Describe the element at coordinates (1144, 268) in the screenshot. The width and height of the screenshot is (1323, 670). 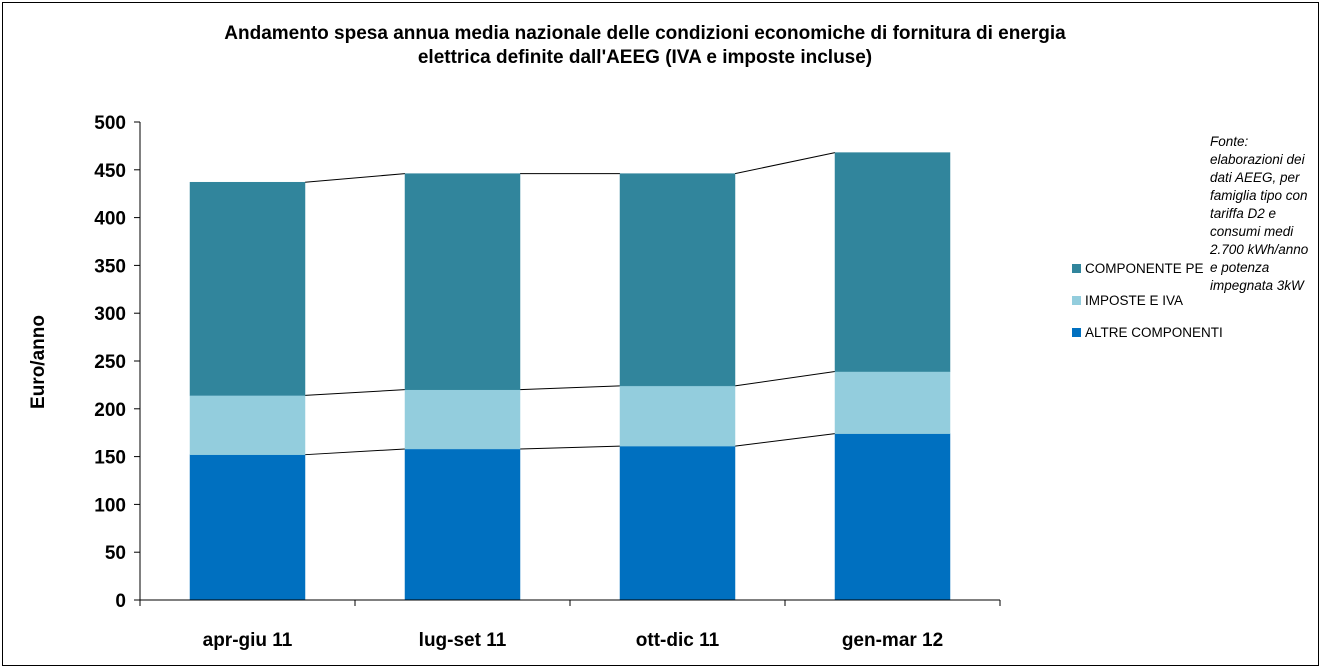
I see `legend-label: COMPONENTE PE` at that location.